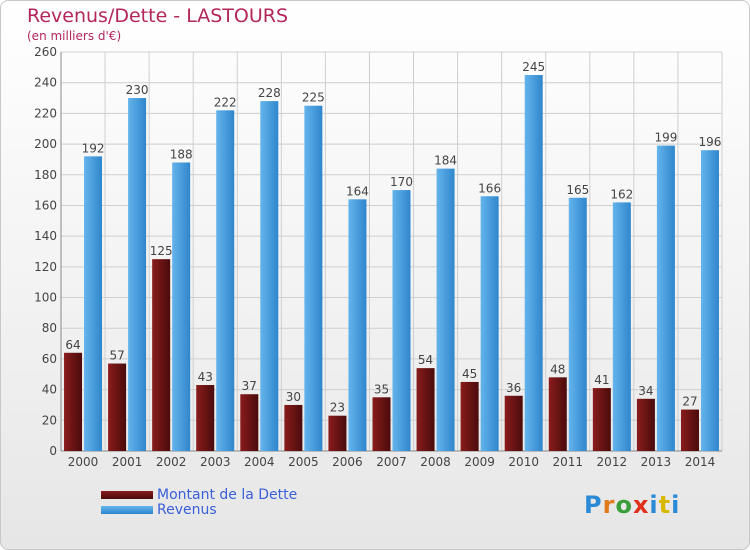  I want to click on data-label-revenue: 245, so click(533, 67).